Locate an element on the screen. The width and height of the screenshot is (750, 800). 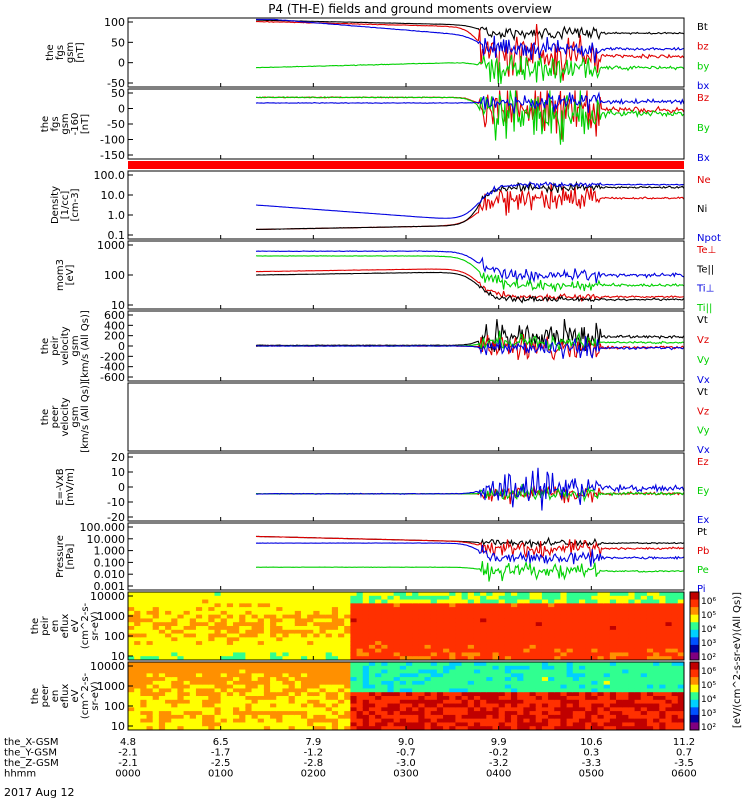
series-line-by is located at coordinates (503, 69).